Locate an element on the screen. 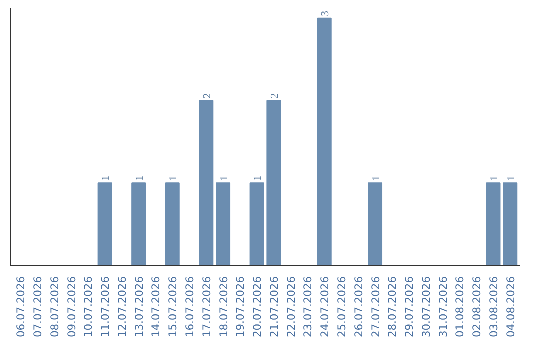 The height and width of the screenshot is (340, 540). x-tick-label: 07.07.2026 is located at coordinates (38, 307).